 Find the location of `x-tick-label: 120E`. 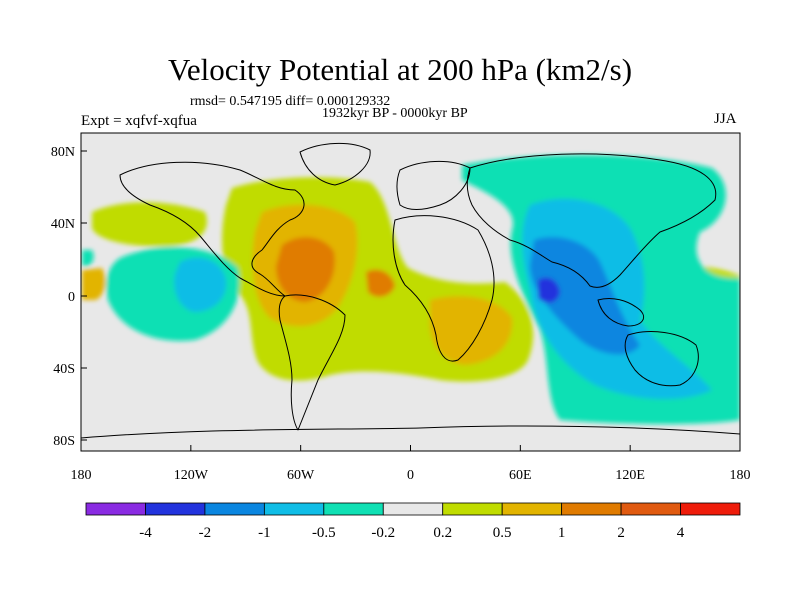

x-tick-label: 120E is located at coordinates (630, 475).